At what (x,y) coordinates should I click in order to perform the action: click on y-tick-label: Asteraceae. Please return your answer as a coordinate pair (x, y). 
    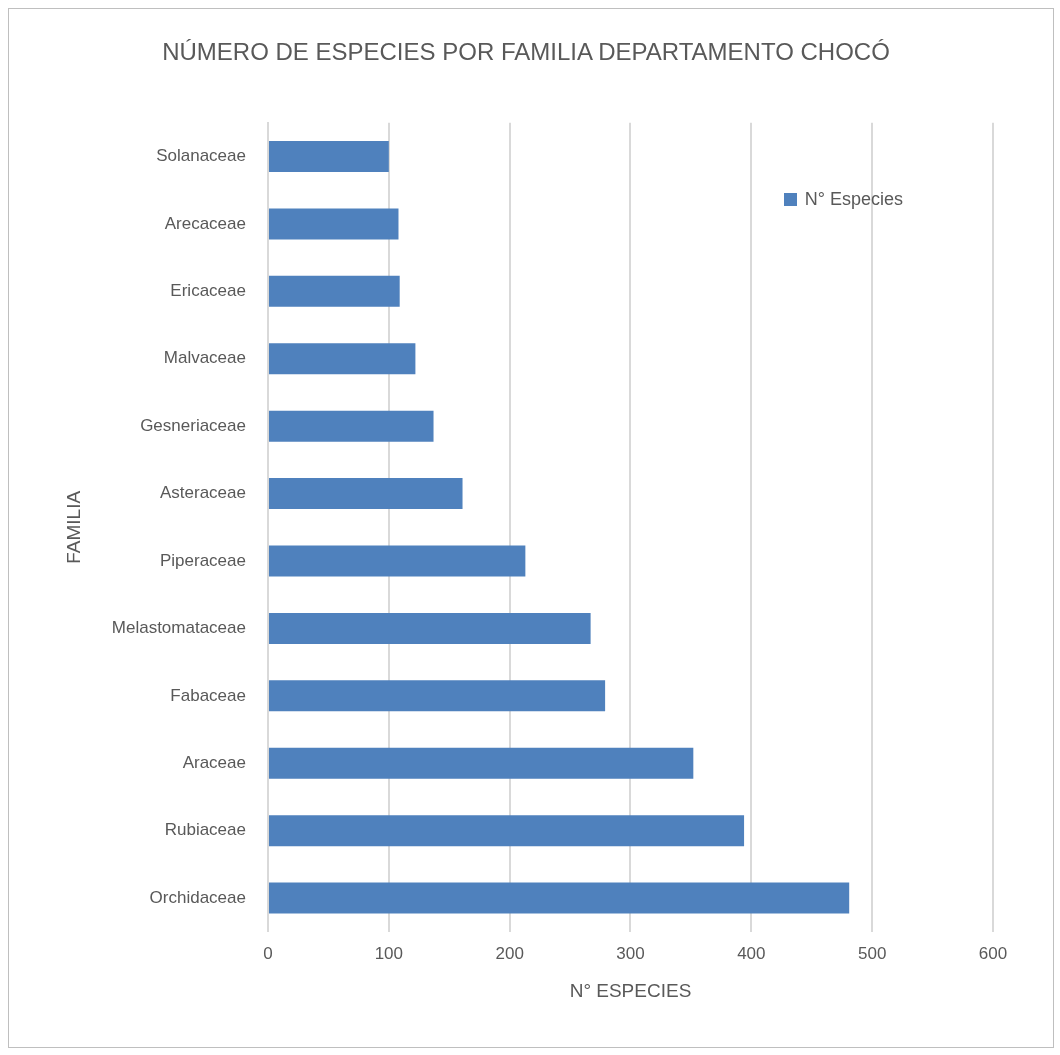
    Looking at the image, I should click on (202, 493).